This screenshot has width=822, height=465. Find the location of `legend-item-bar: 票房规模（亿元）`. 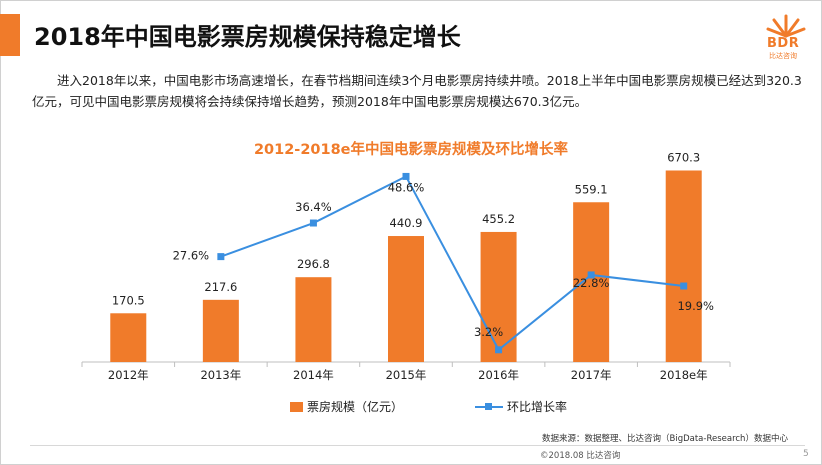

legend-item-bar: 票房规模（亿元） is located at coordinates (346, 406).